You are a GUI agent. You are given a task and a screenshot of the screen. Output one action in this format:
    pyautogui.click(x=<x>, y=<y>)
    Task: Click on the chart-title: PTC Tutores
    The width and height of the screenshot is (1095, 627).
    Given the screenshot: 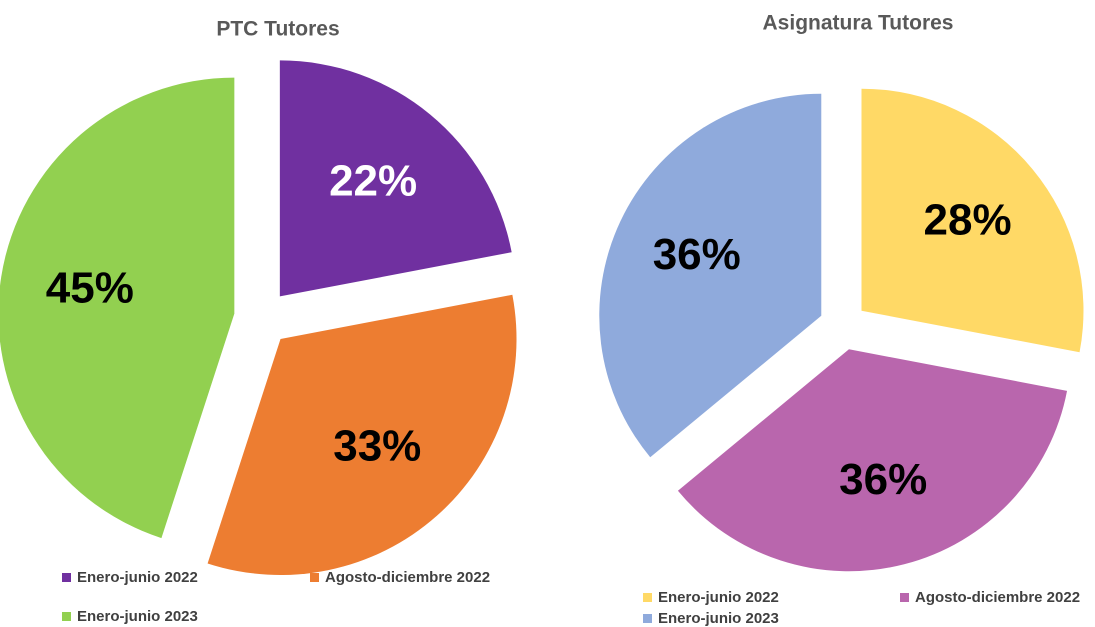 What is the action you would take?
    pyautogui.click(x=277, y=29)
    